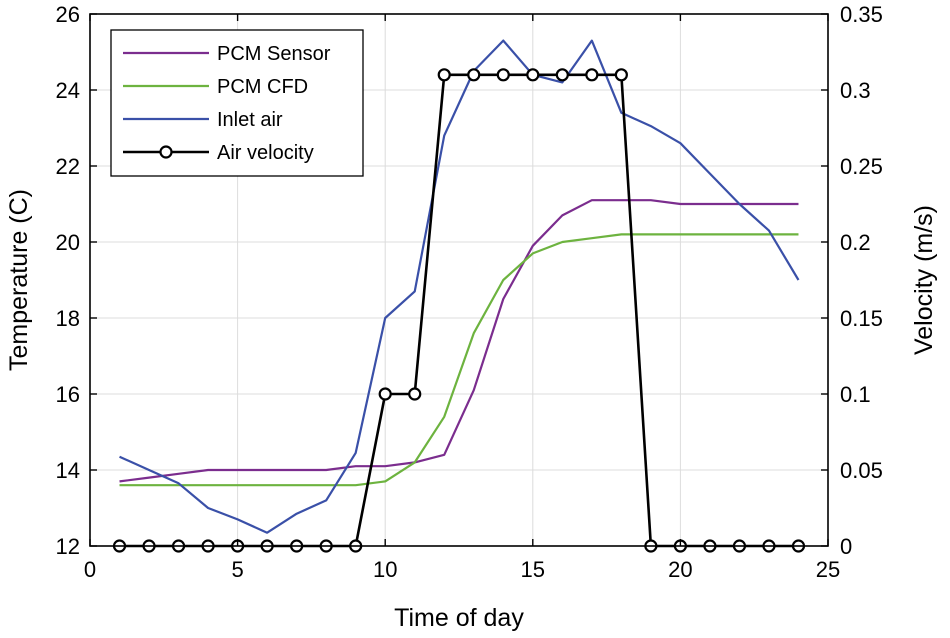 The height and width of the screenshot is (638, 950). Describe the element at coordinates (68, 394) in the screenshot. I see `y-left-tick-label-2: 16` at that location.